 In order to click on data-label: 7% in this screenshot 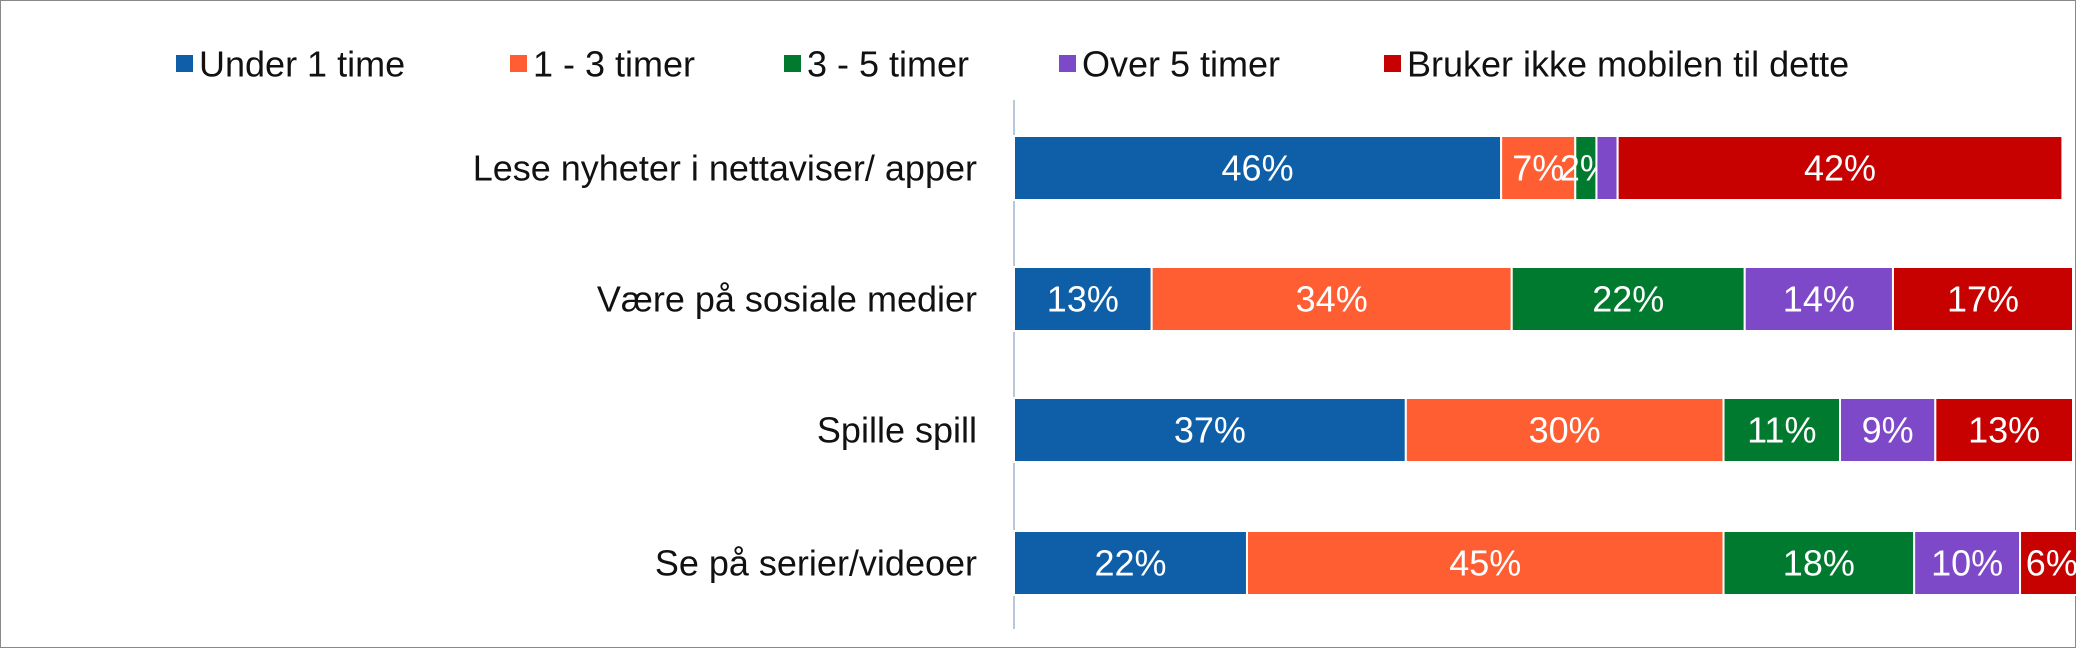, I will do `click(1538, 168)`.